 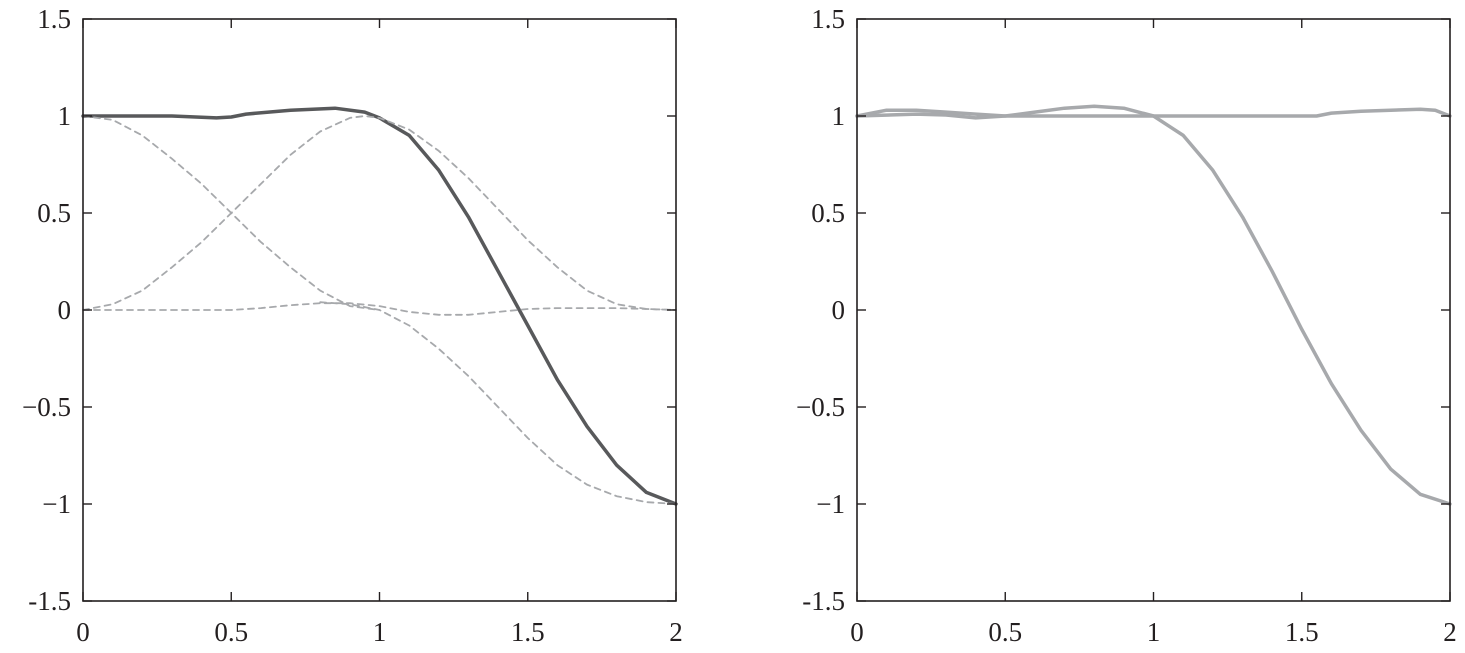 What do you see at coordinates (1153, 113) in the screenshot?
I see `series-2-line` at bounding box center [1153, 113].